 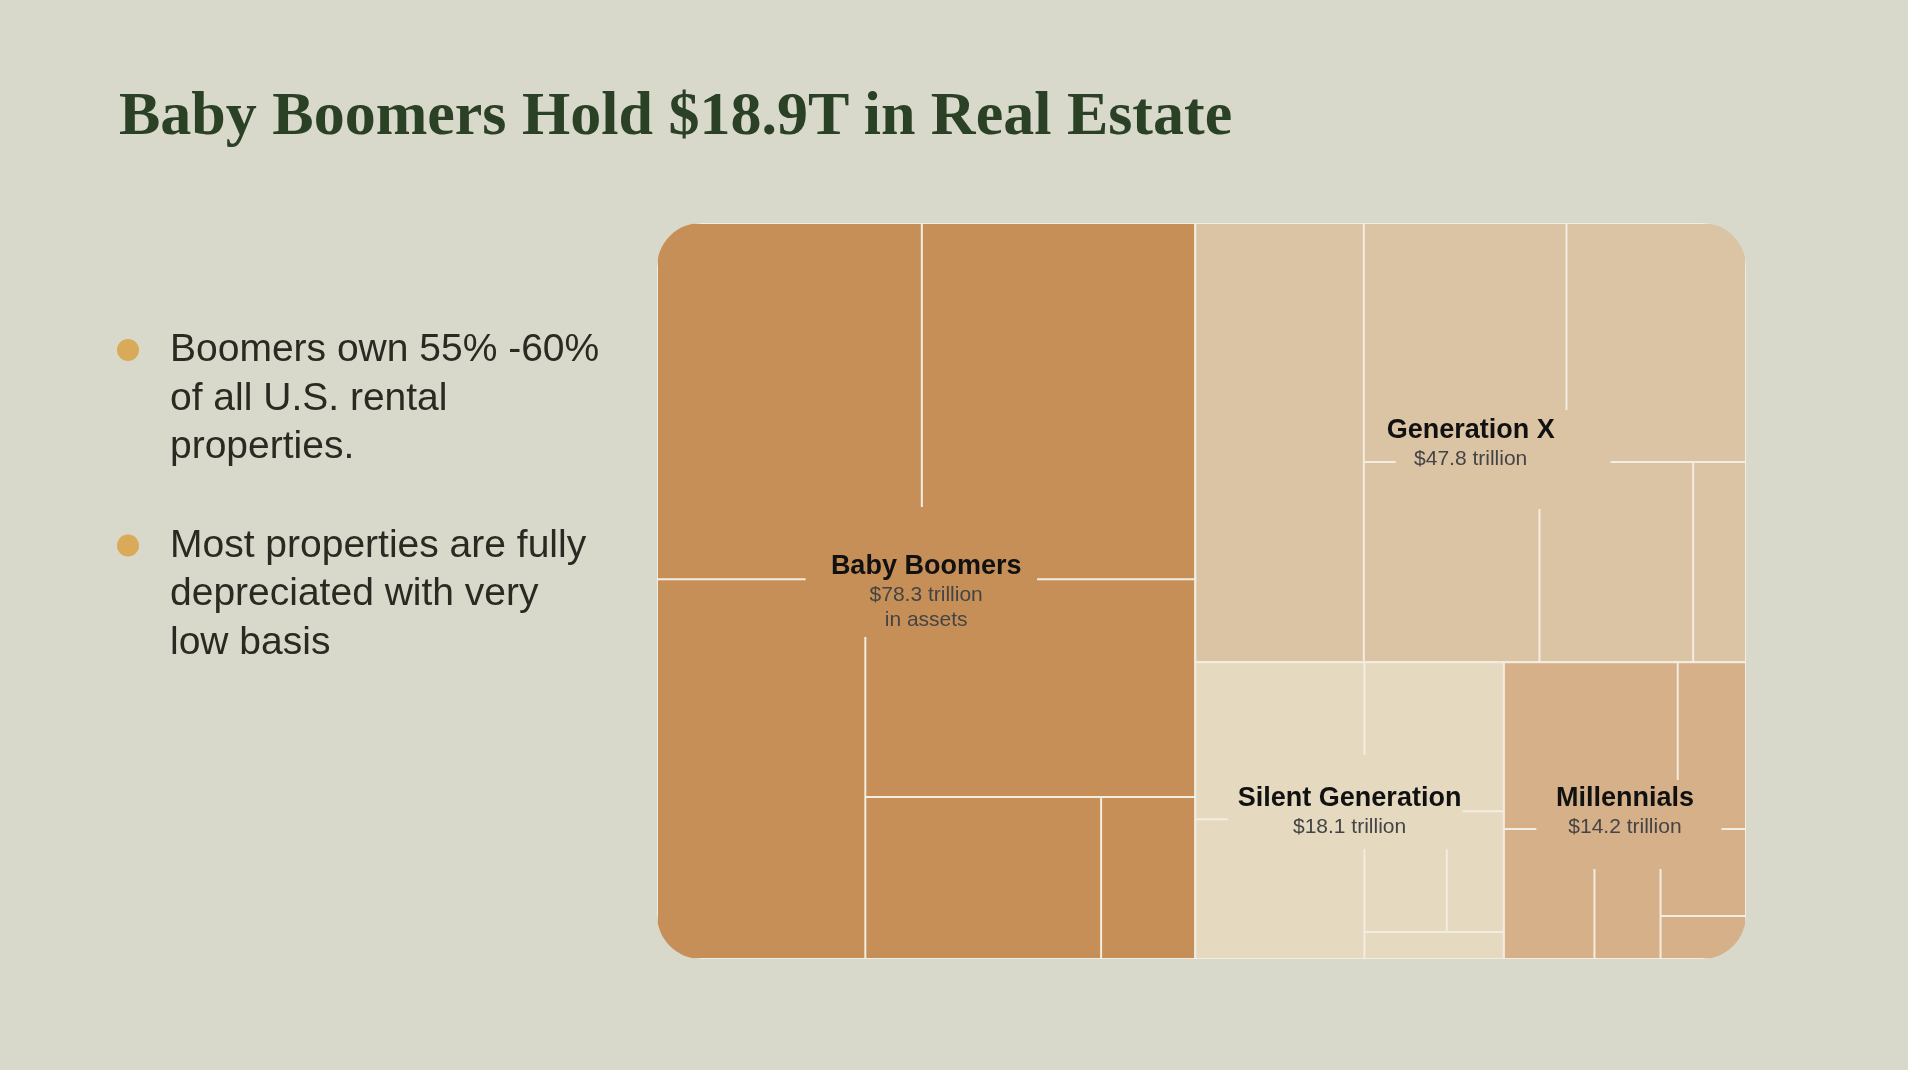 What do you see at coordinates (385, 396) in the screenshot?
I see `text: Boomers own 55% -60% of all U.S. rental properties.` at bounding box center [385, 396].